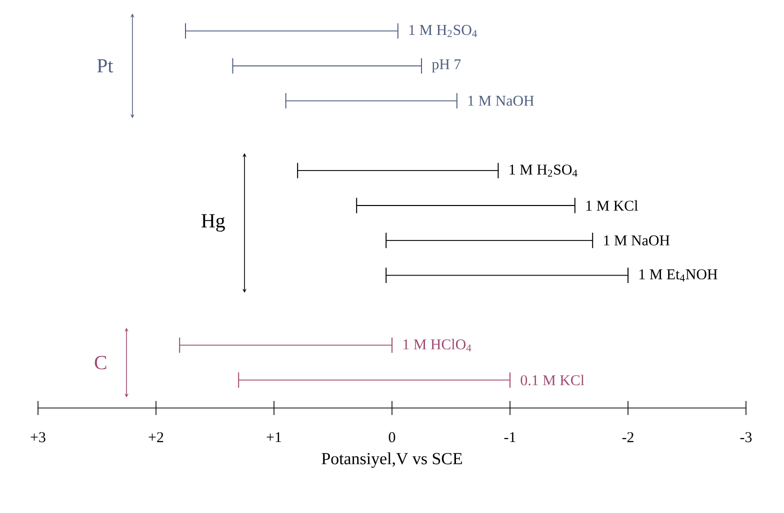 The width and height of the screenshot is (784, 513). What do you see at coordinates (392, 460) in the screenshot?
I see `x-axis-title: Potansiyel,V vs SCE` at bounding box center [392, 460].